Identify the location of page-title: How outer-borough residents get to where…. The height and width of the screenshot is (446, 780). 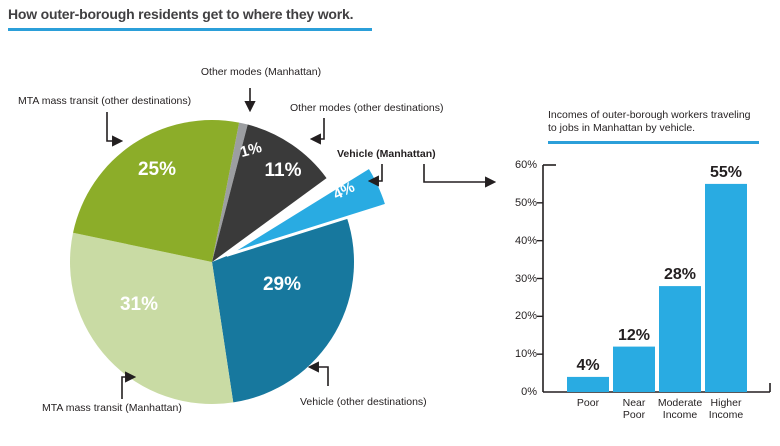
(181, 14).